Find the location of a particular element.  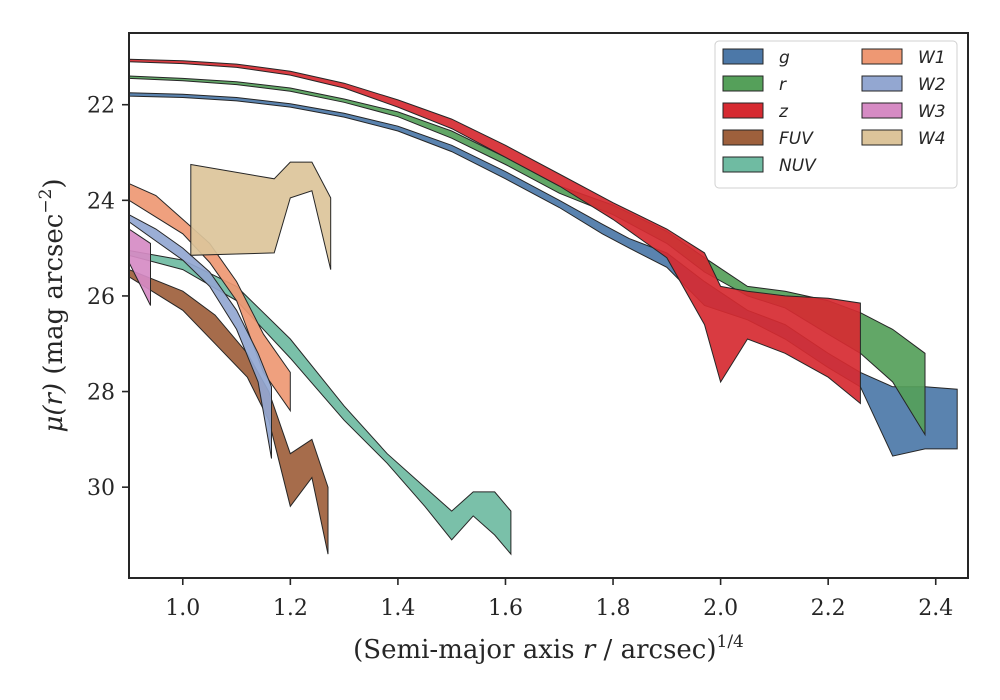

legend-label-r: r is located at coordinates (783, 85).